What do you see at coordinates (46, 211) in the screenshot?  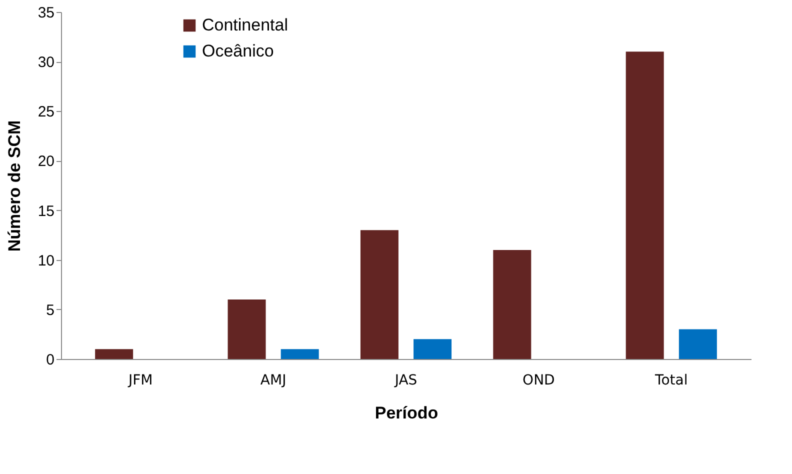 I see `y-tick-label: 15` at bounding box center [46, 211].